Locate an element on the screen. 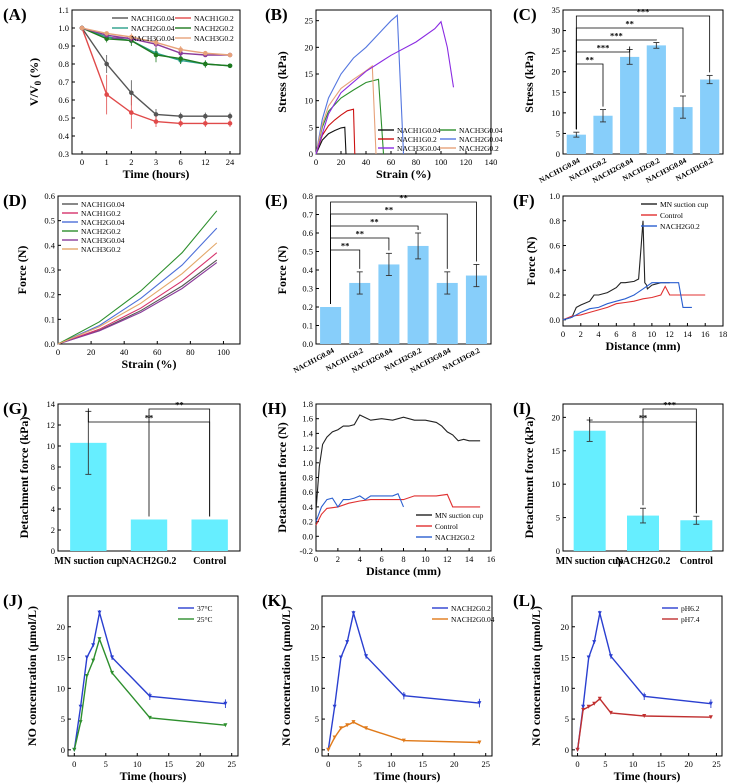 The width and height of the screenshot is (750, 784). x-axis-label: Time (hours) is located at coordinates (156, 174).